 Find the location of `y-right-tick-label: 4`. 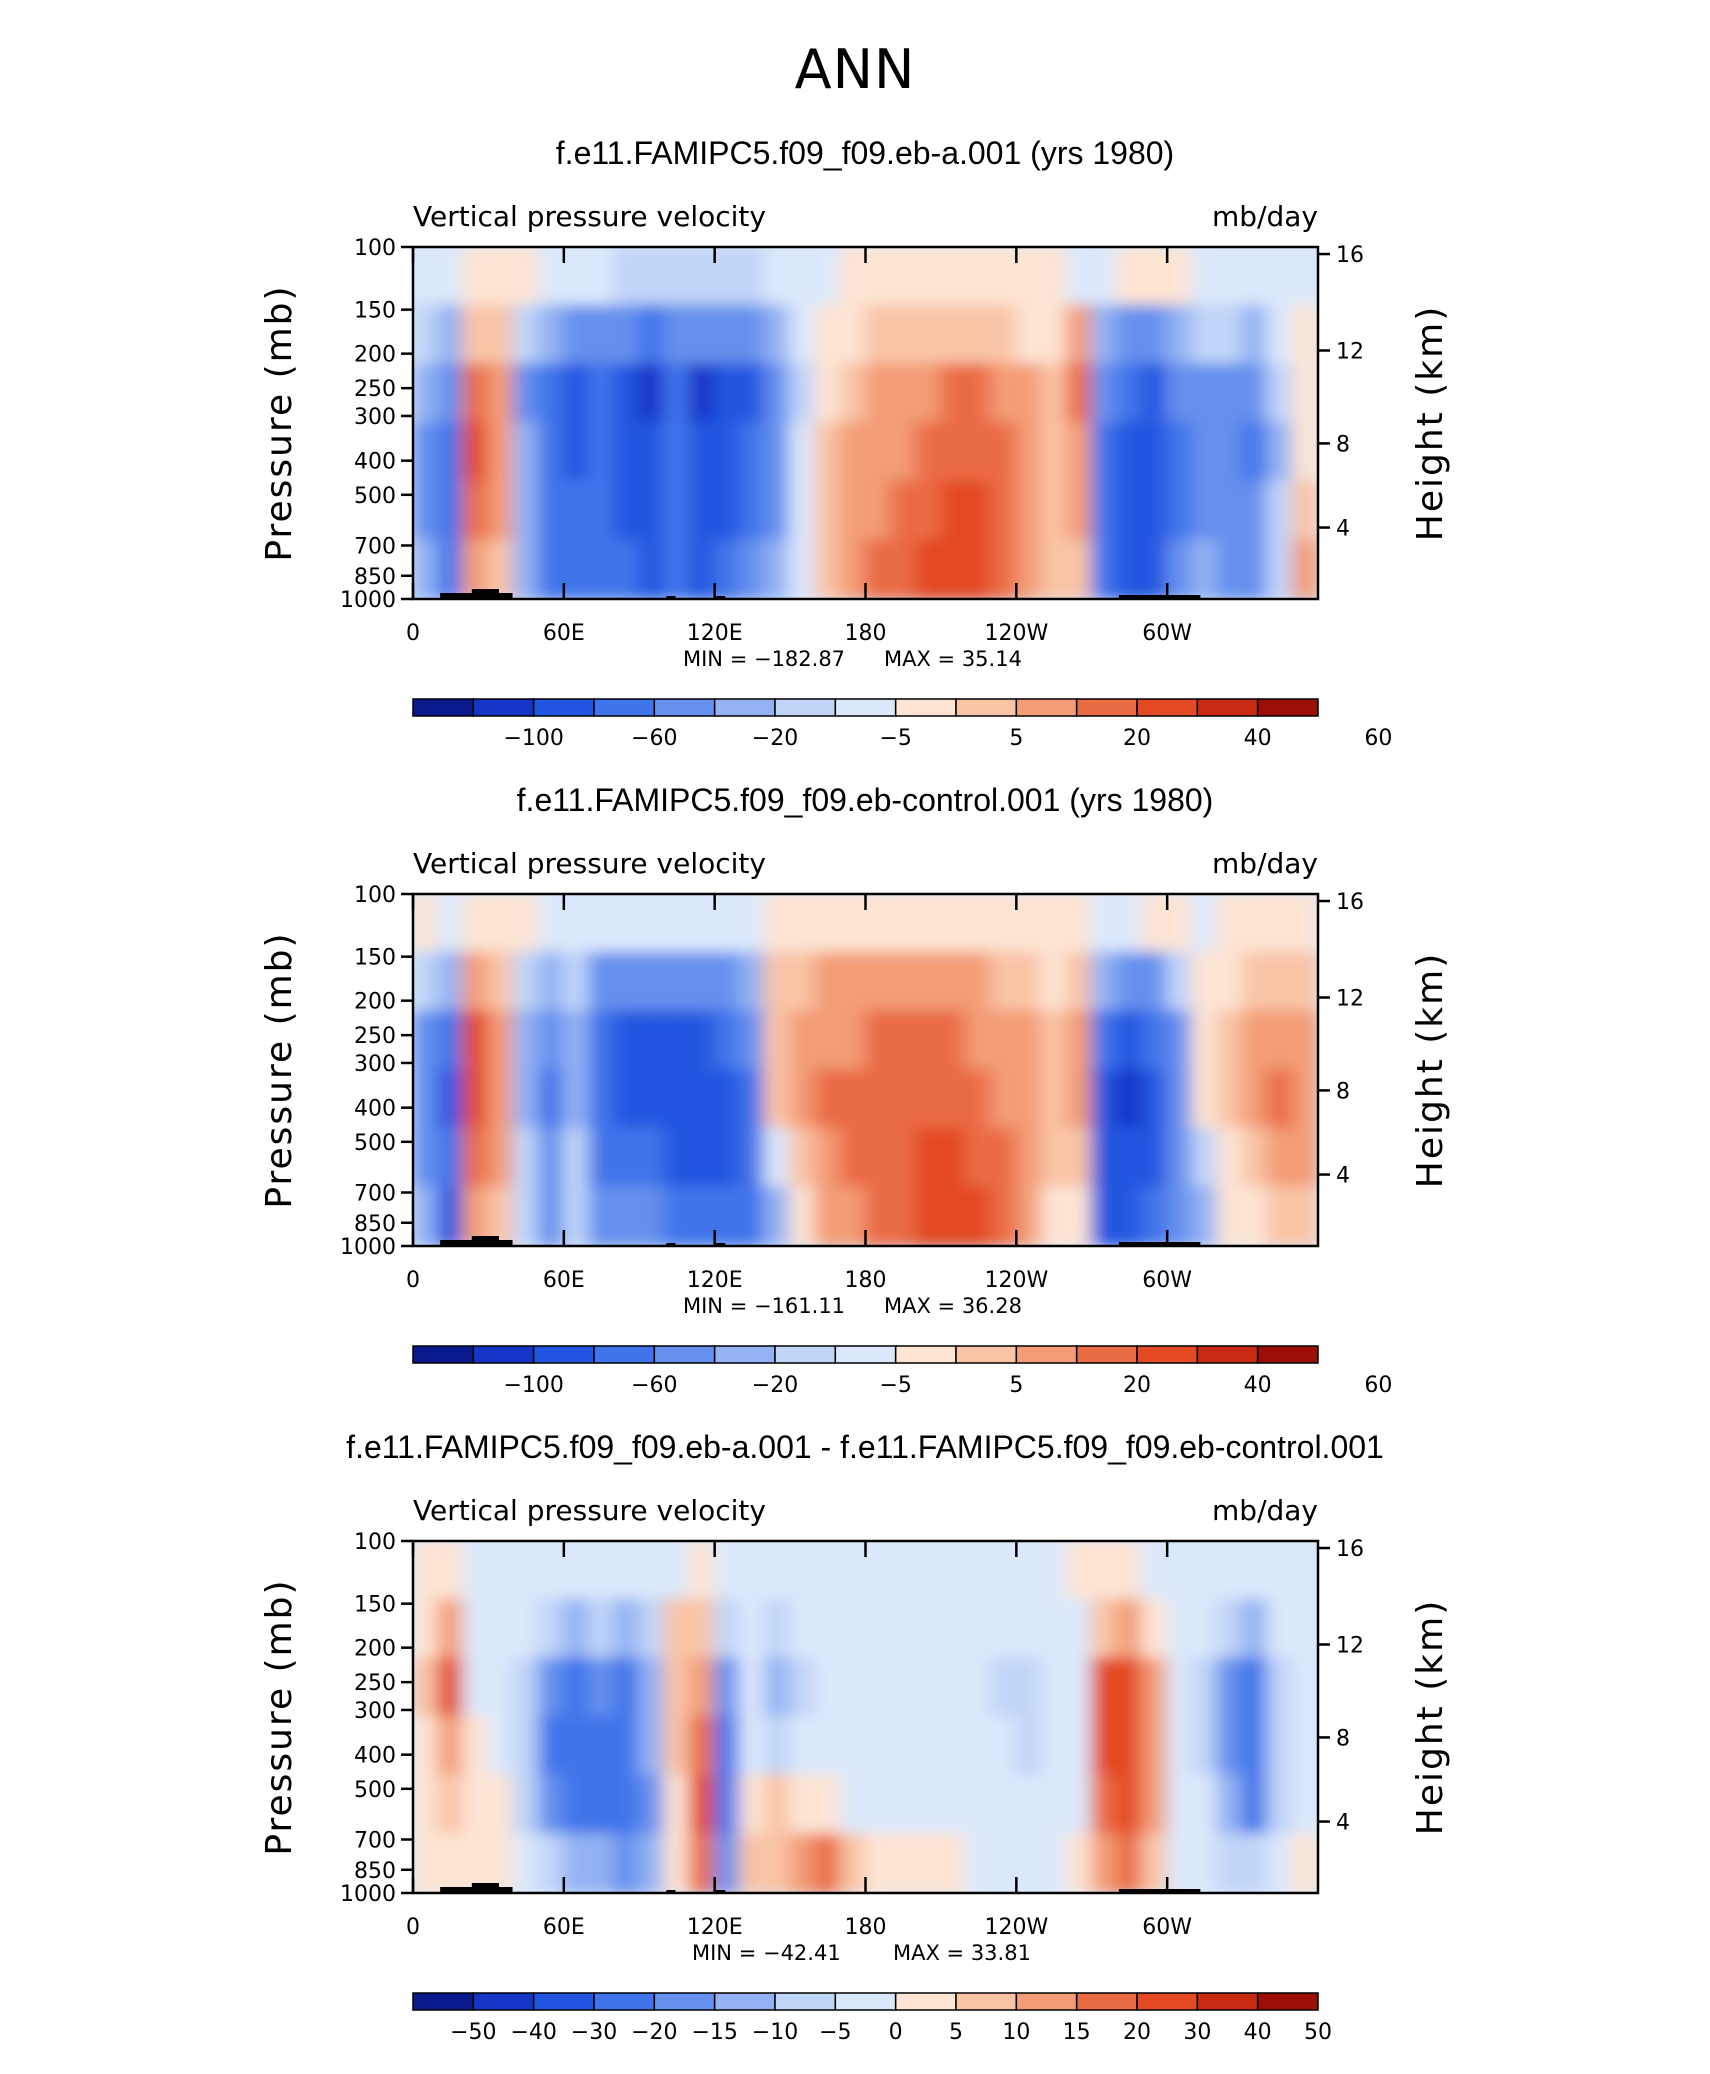

y-right-tick-label: 4 is located at coordinates (1343, 529).